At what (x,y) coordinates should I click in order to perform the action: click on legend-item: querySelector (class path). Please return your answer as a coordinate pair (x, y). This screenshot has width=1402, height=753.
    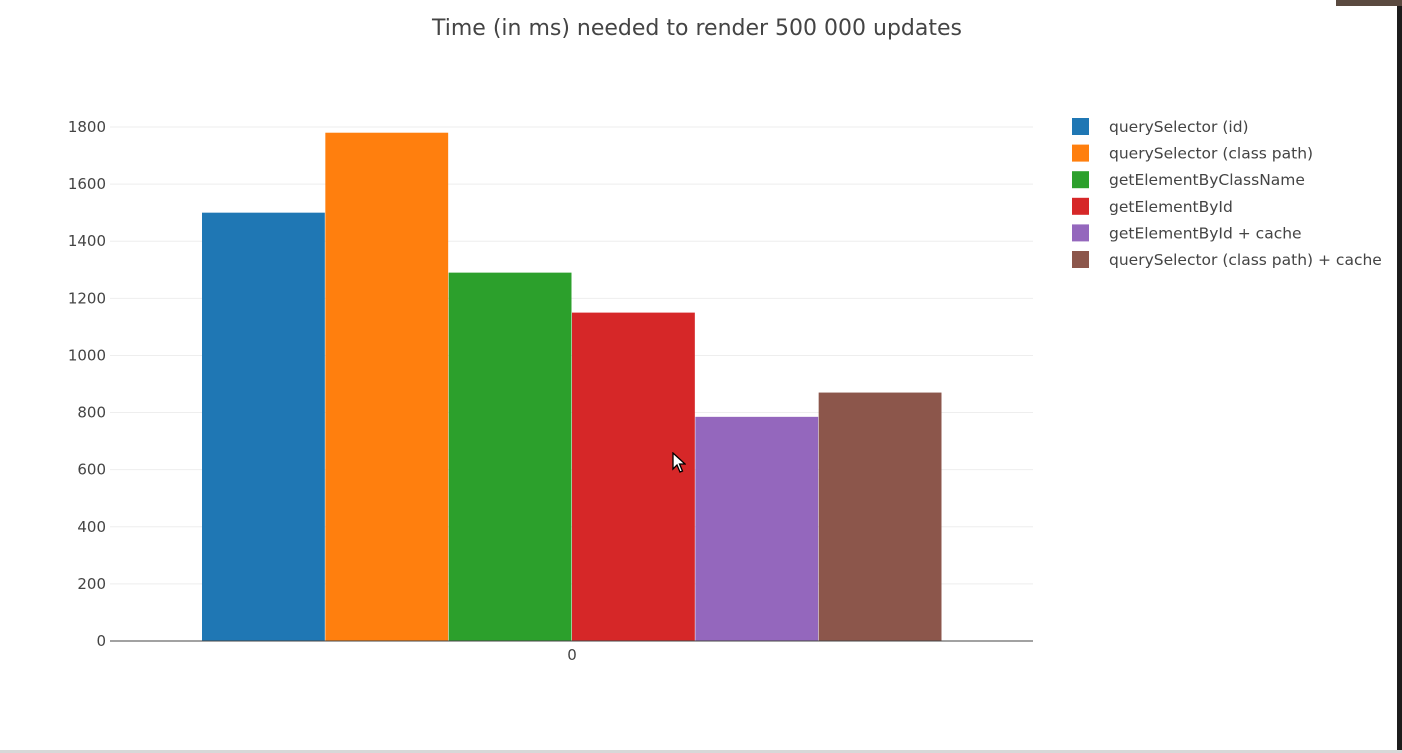
    Looking at the image, I should click on (1192, 153).